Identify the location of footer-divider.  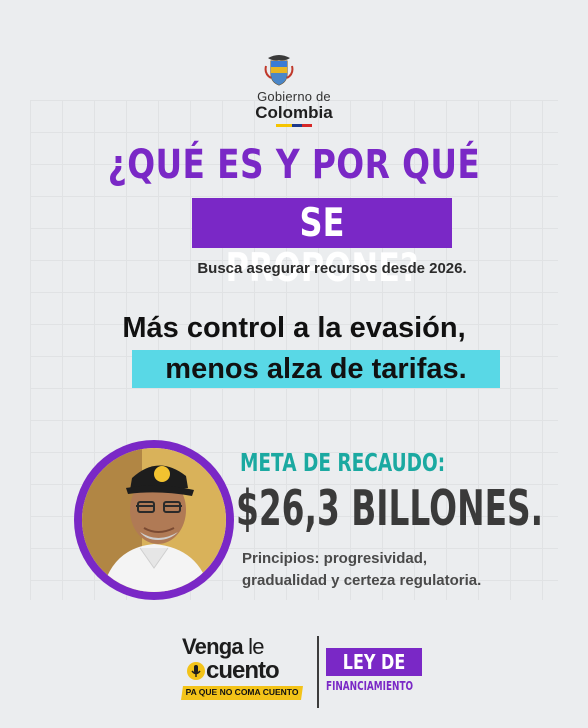
(318, 672).